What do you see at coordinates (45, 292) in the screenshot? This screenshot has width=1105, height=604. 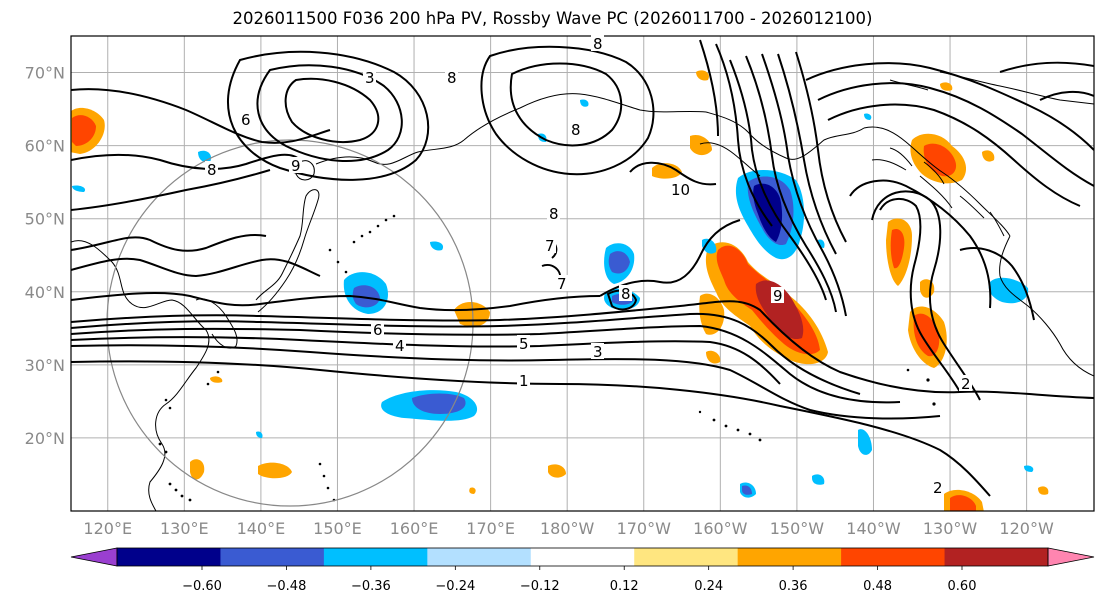 I see `latitude-label: 40°N` at bounding box center [45, 292].